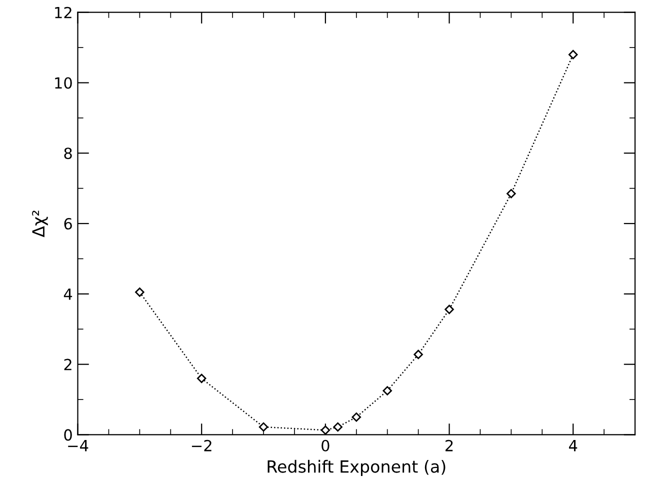  Describe the element at coordinates (68, 224) in the screenshot. I see `y-tick-label: 6` at that location.